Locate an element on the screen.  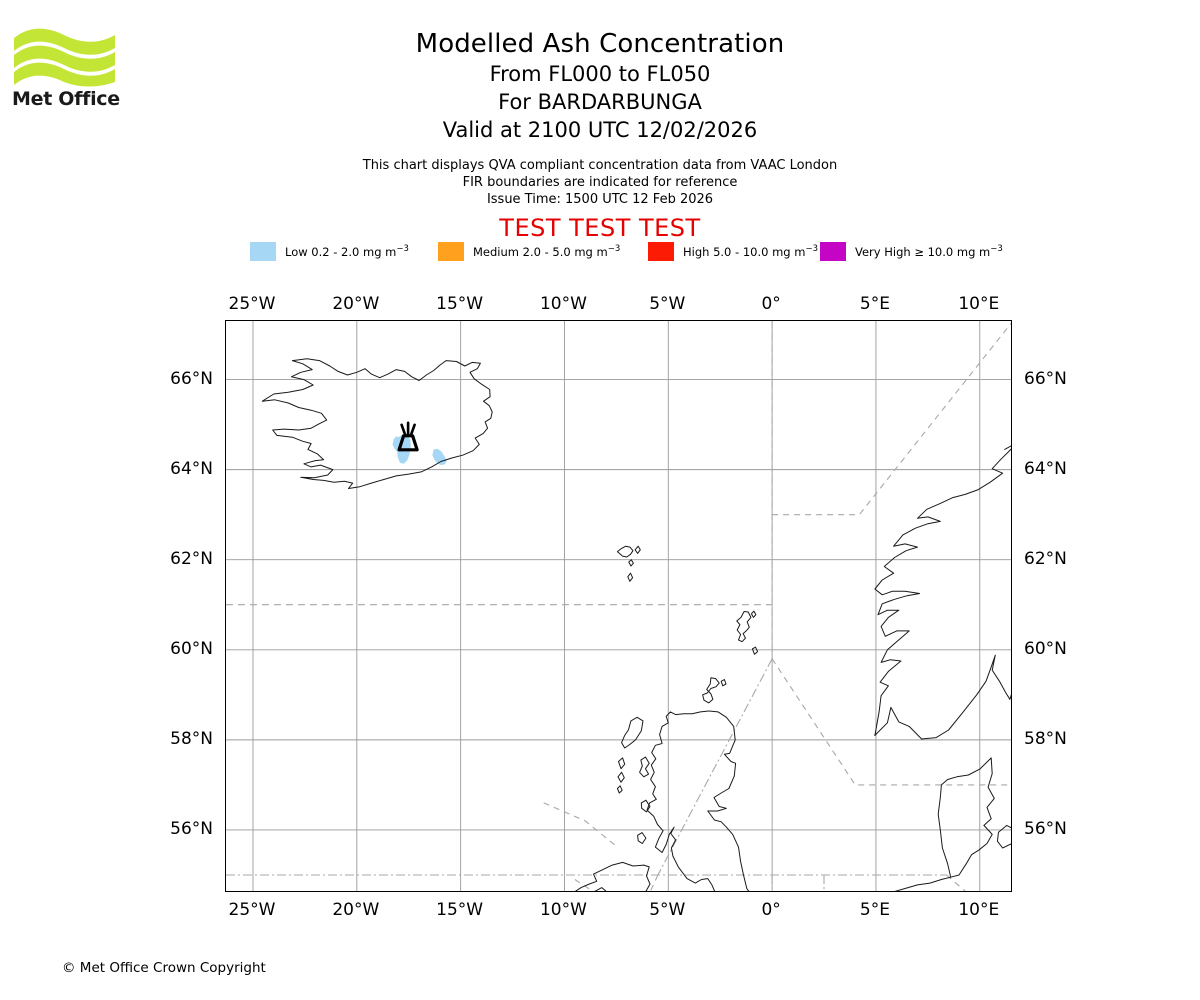
legend-label-1: Medium 2.0 - 5.0 mg m−3 is located at coordinates (547, 251).